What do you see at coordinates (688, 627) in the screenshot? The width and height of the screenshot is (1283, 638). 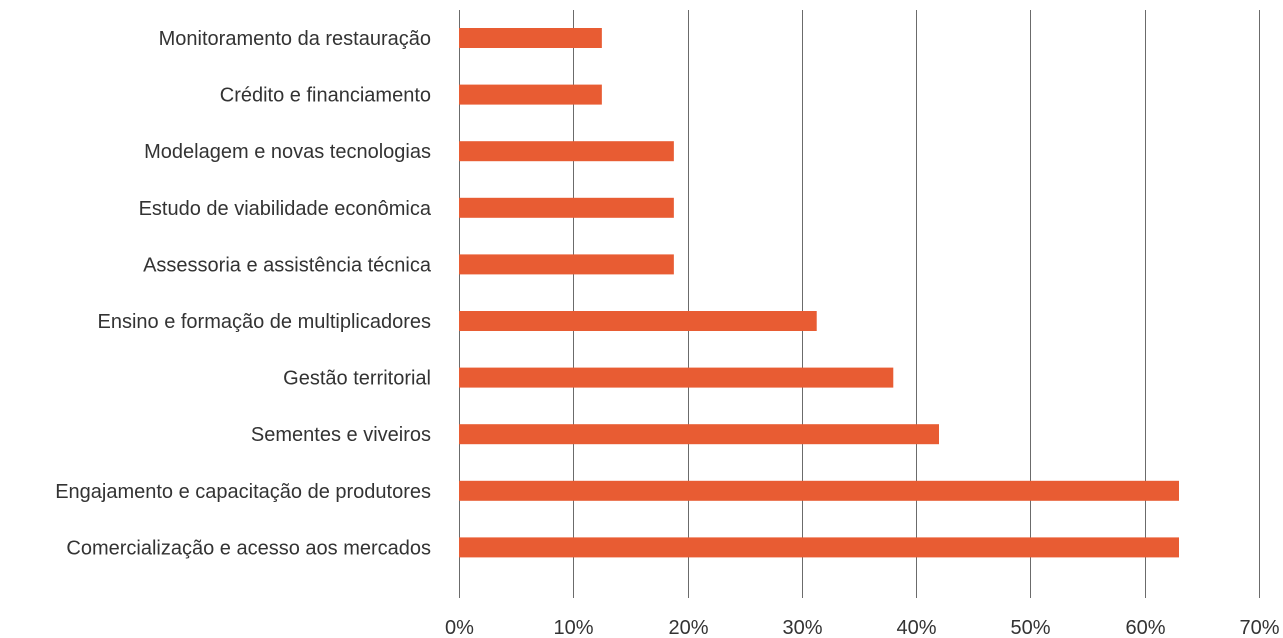 I see `x-tick-label: 20%` at bounding box center [688, 627].